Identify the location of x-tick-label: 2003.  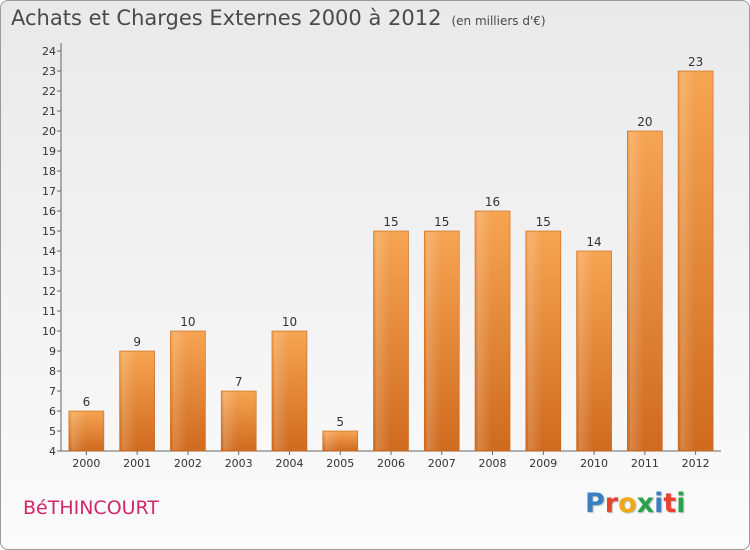
(239, 463).